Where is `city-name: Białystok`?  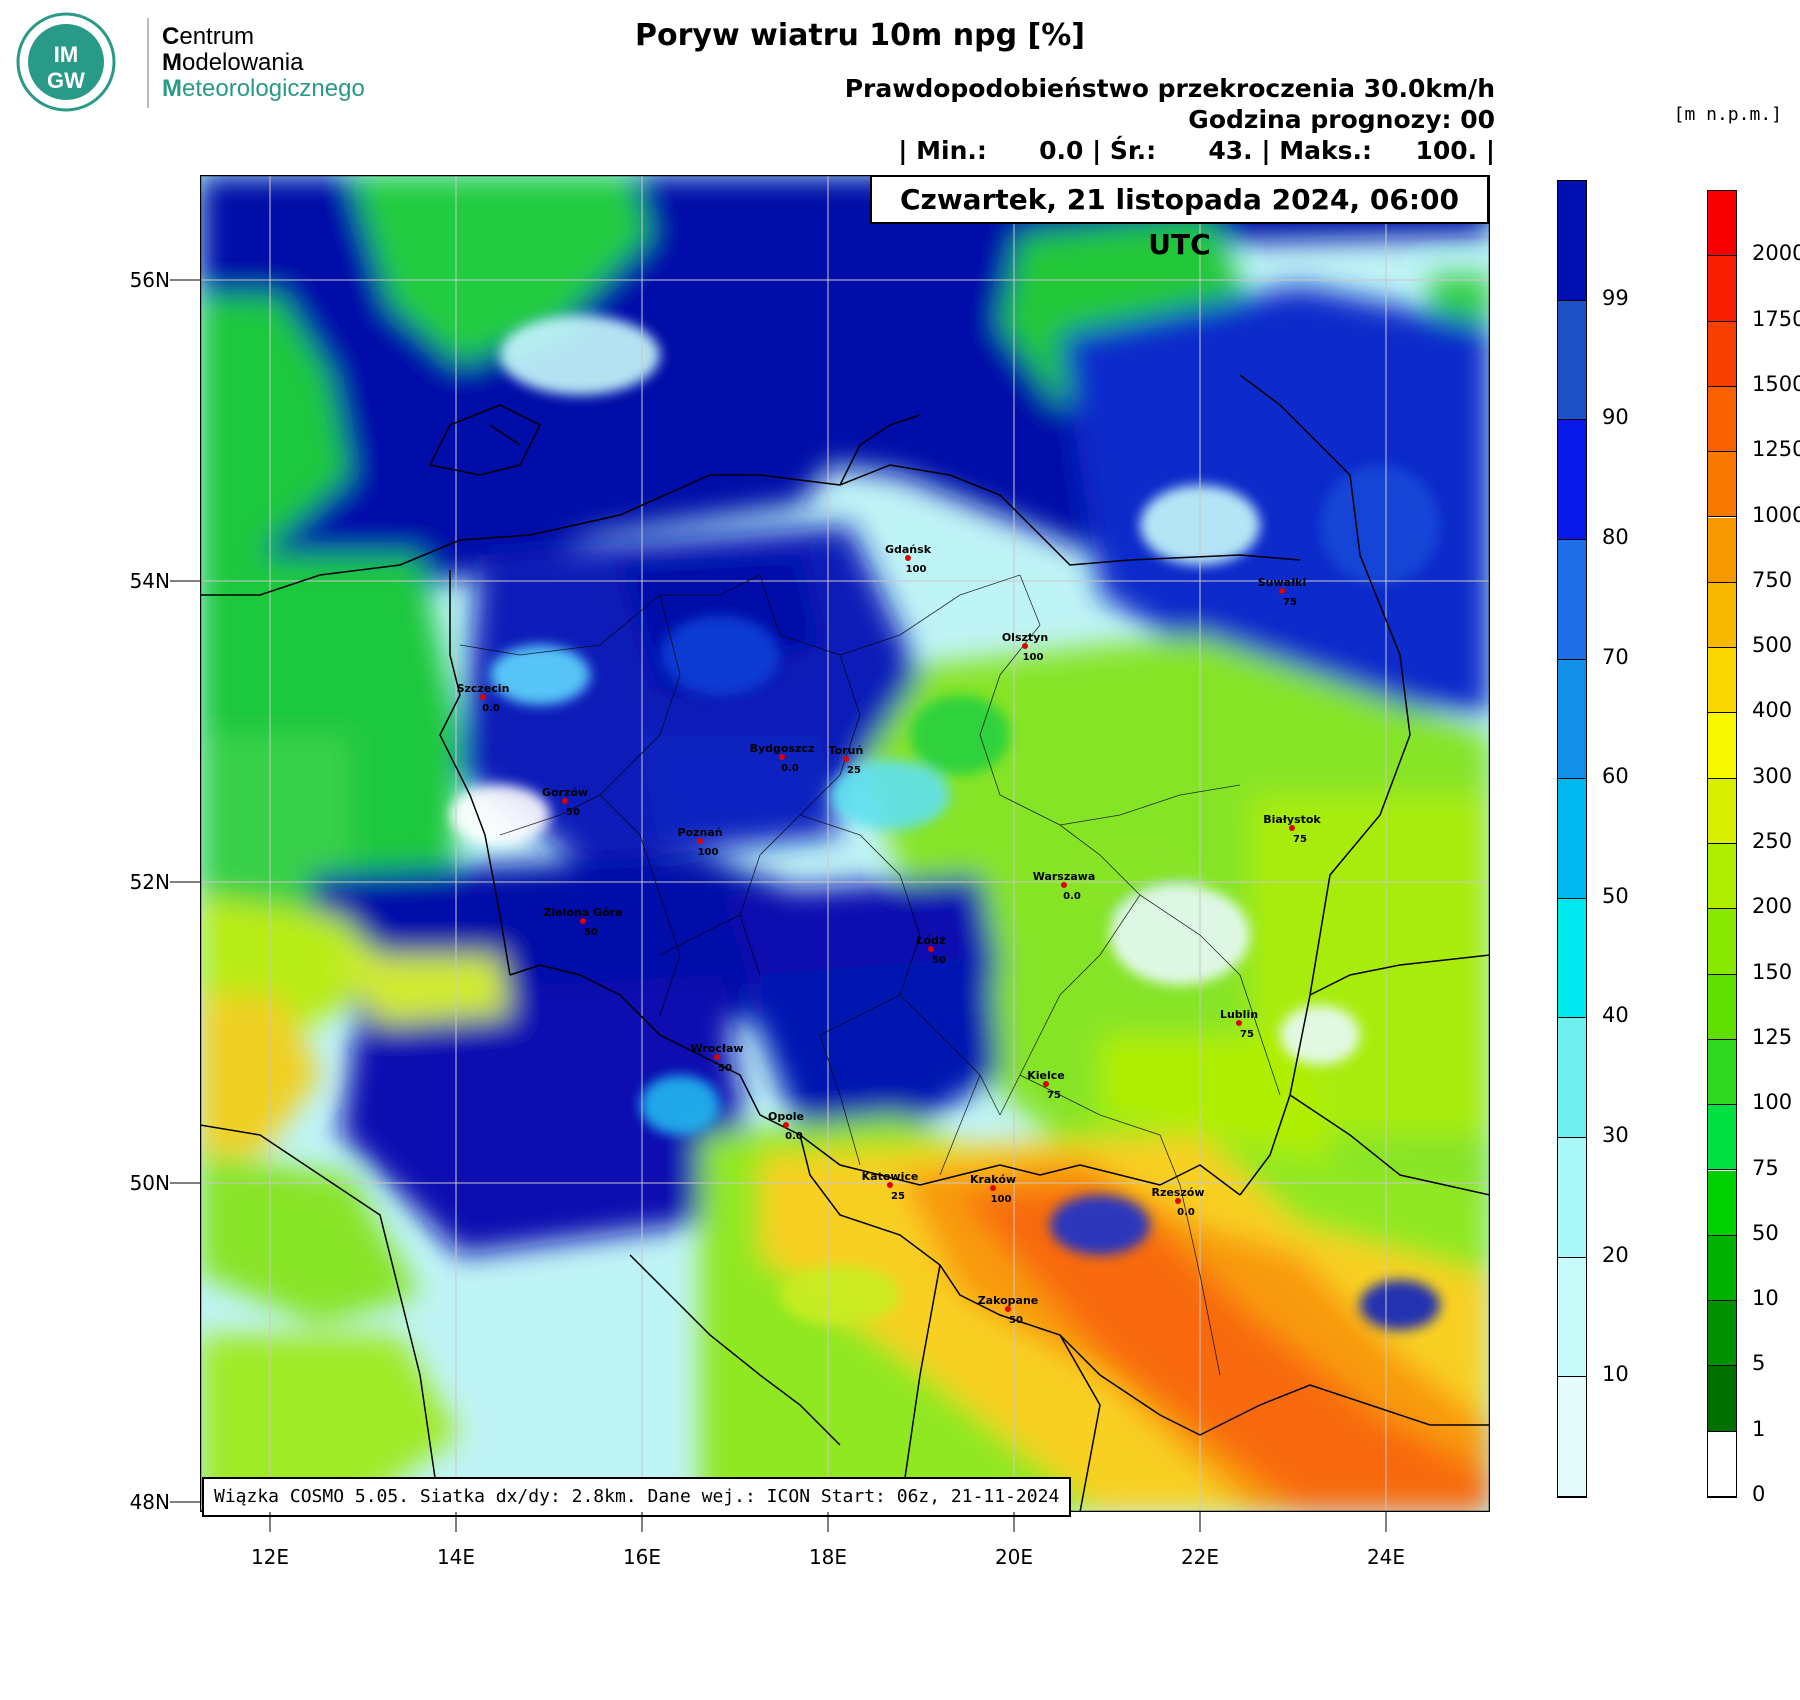
city-name: Białystok is located at coordinates (1292, 819).